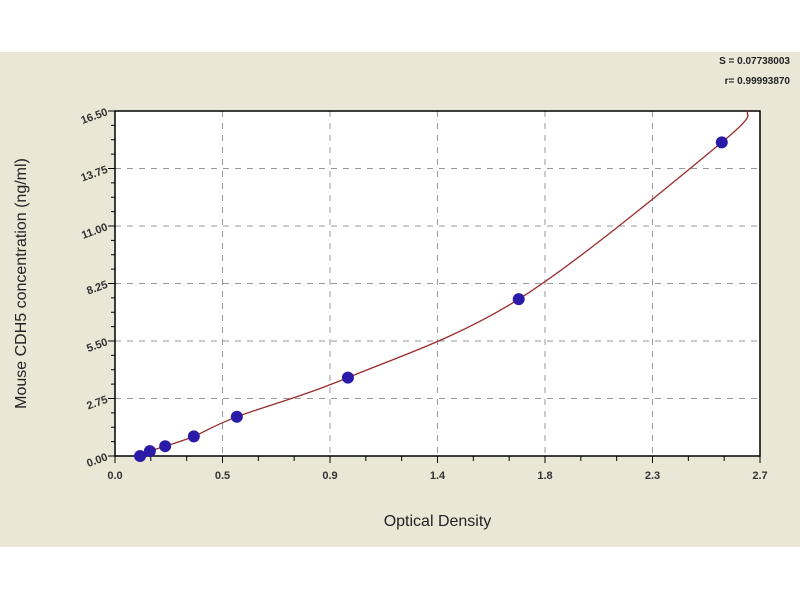 The image size is (800, 600). I want to click on x-tick-label: 2.3, so click(652, 476).